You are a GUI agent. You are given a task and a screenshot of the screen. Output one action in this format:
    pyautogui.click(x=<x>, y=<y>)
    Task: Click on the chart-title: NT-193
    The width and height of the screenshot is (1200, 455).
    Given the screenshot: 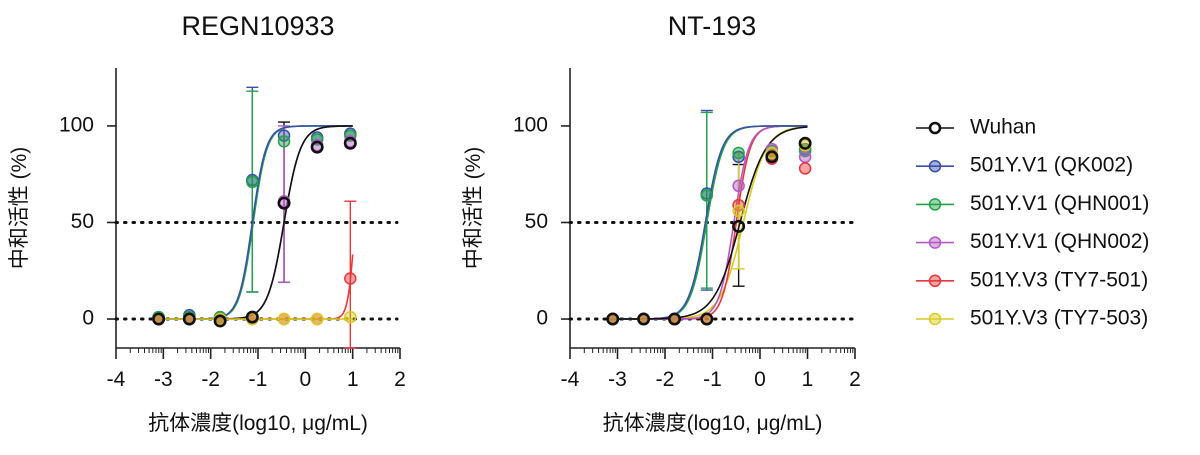 What is the action you would take?
    pyautogui.click(x=712, y=26)
    